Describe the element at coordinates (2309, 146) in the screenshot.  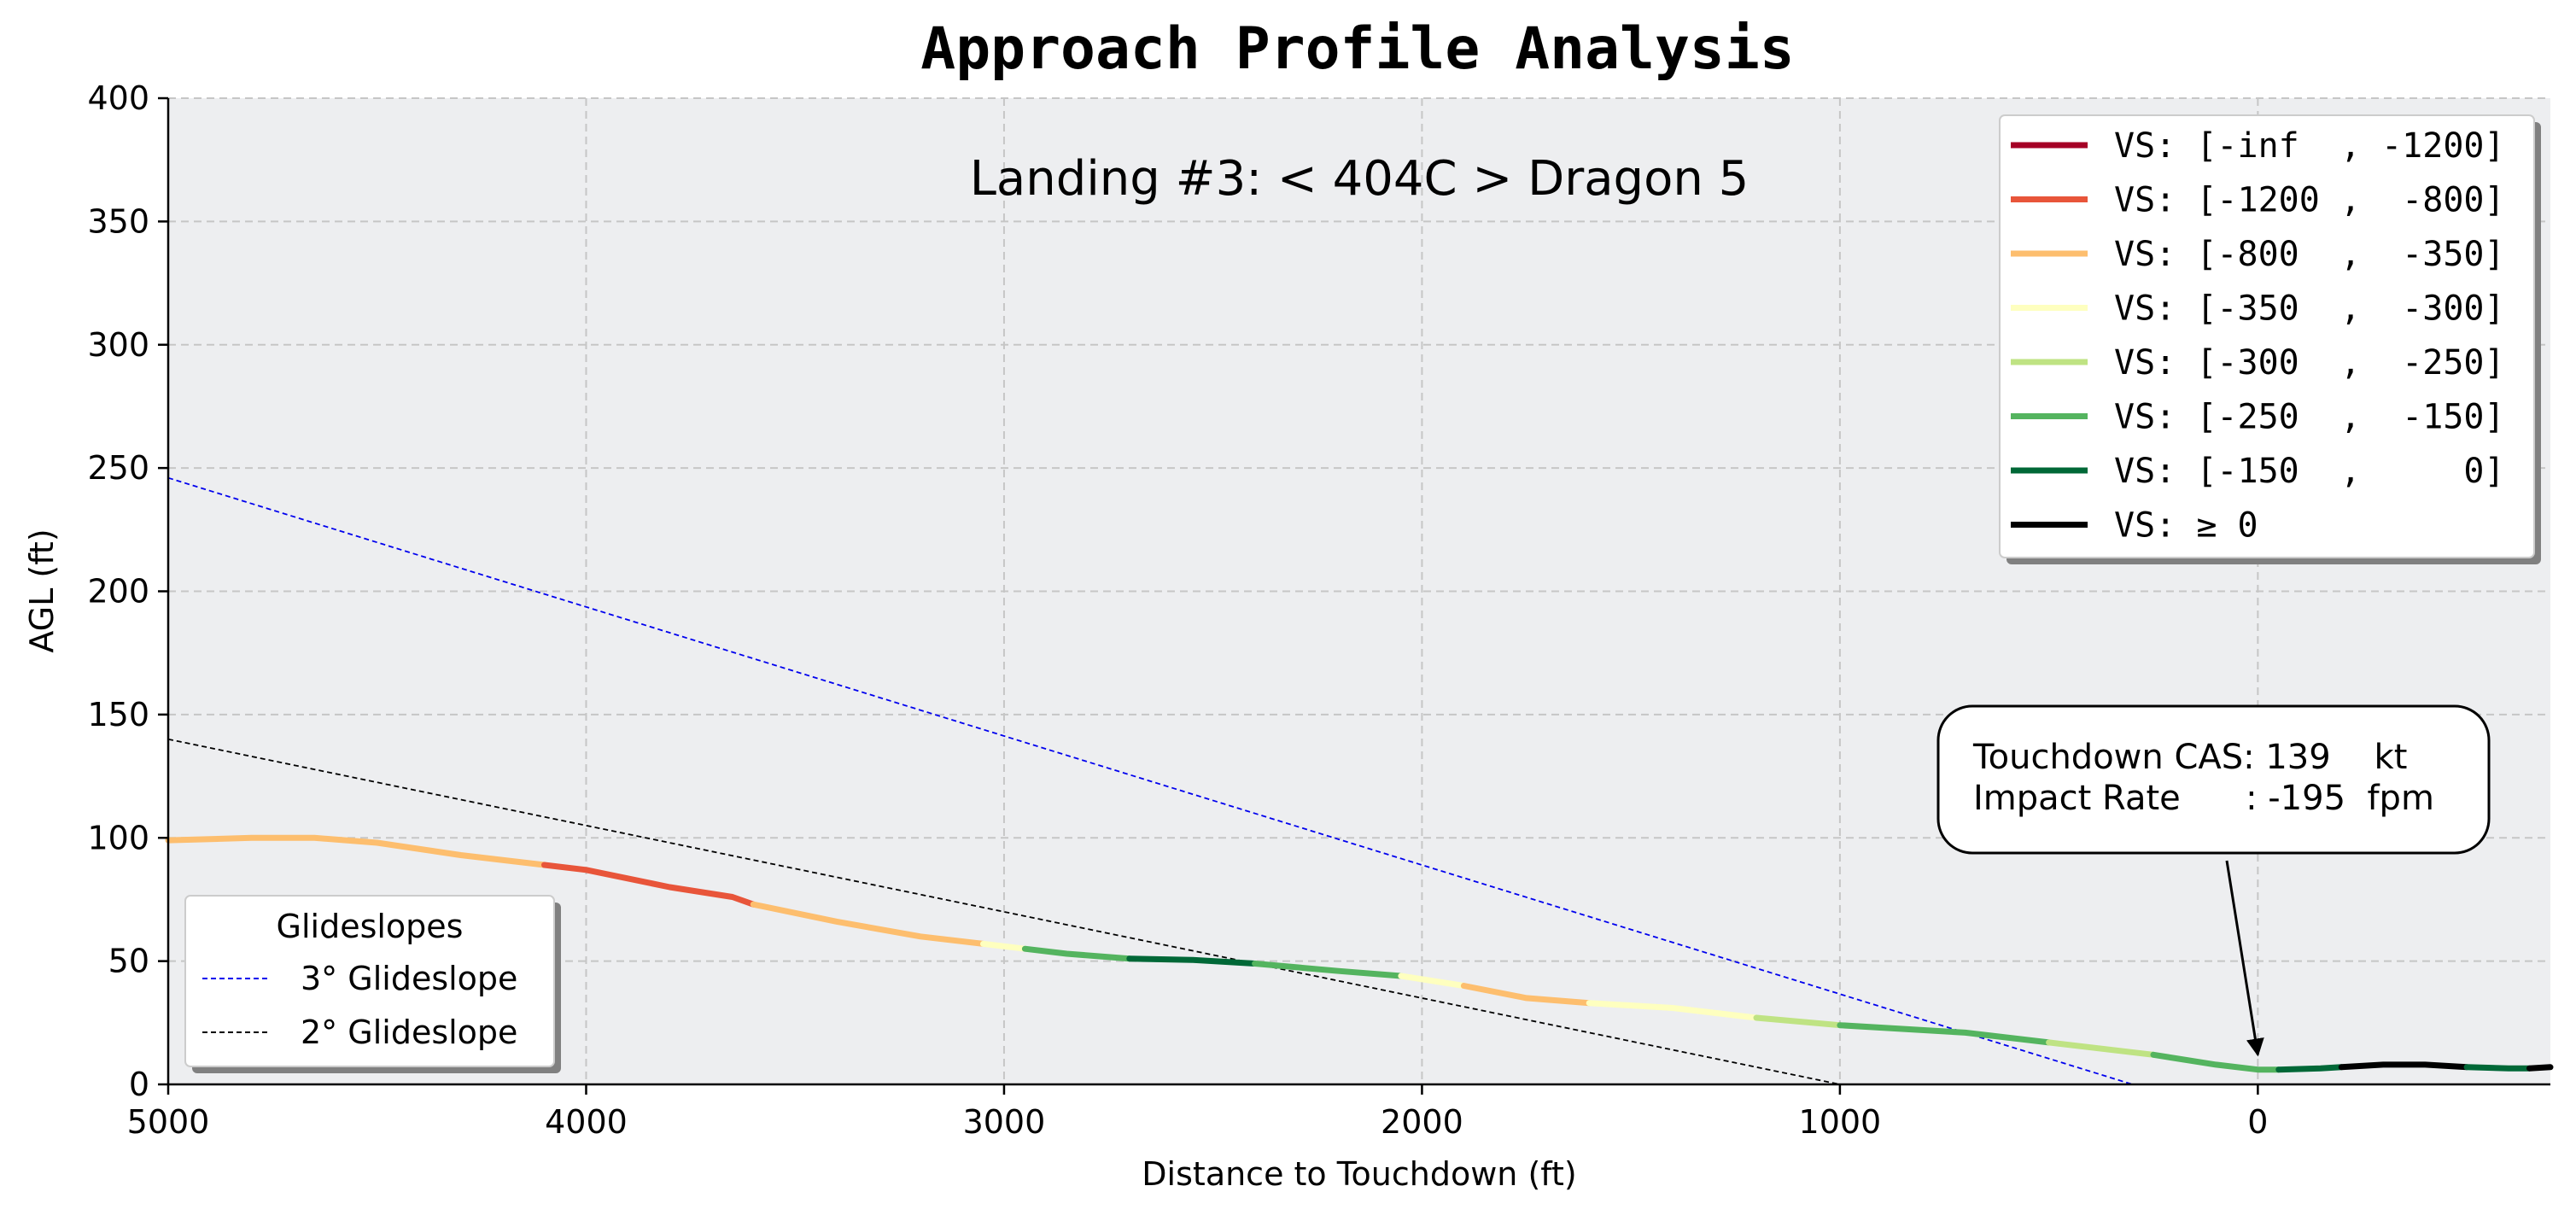
I see `vs-legend-label-0: VS: [-inf , -1200]` at that location.